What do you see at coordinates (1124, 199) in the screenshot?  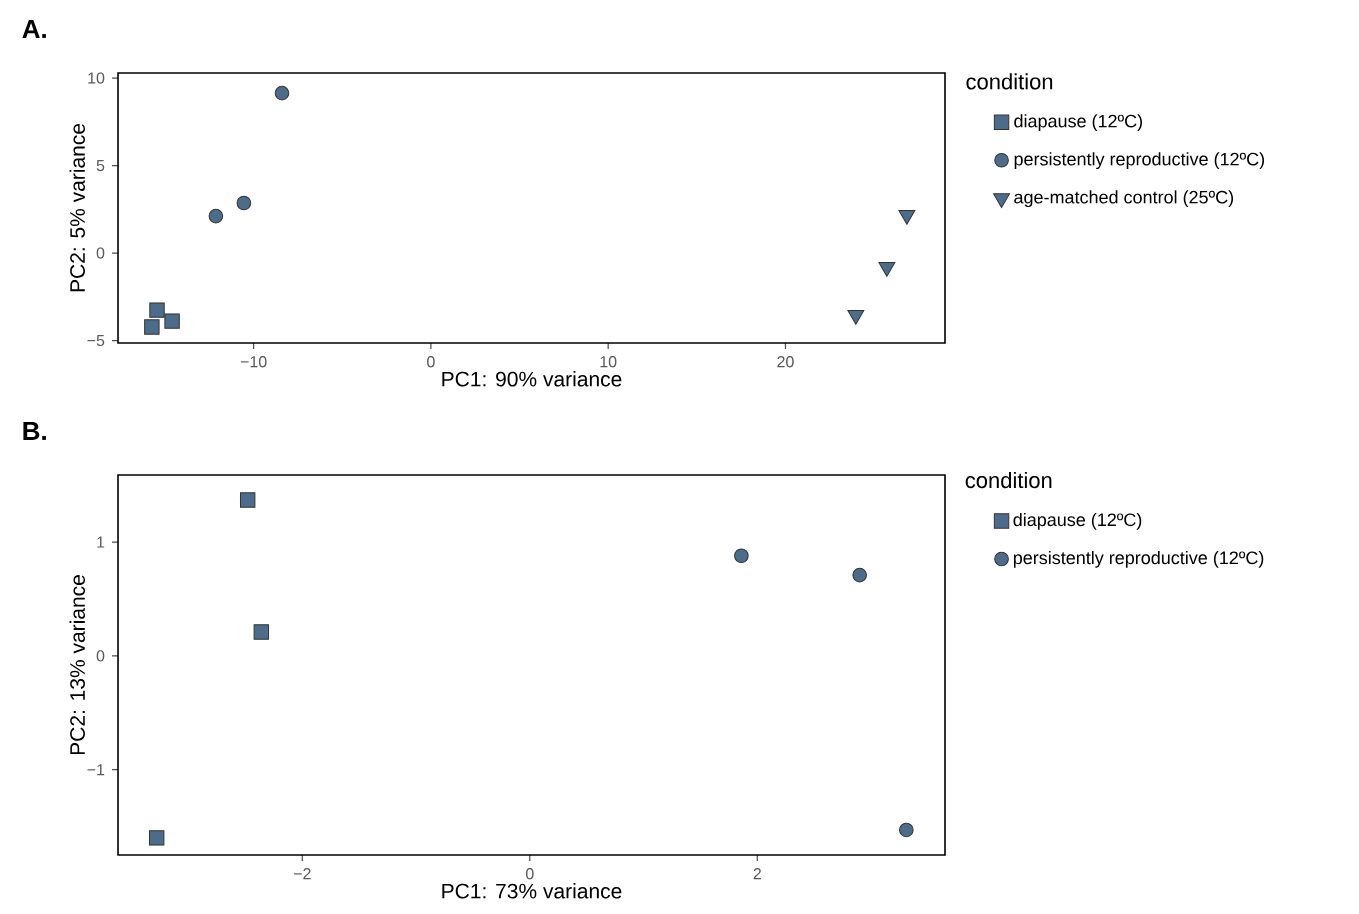 I see `legend-label: age-matched control (25ºC)` at bounding box center [1124, 199].